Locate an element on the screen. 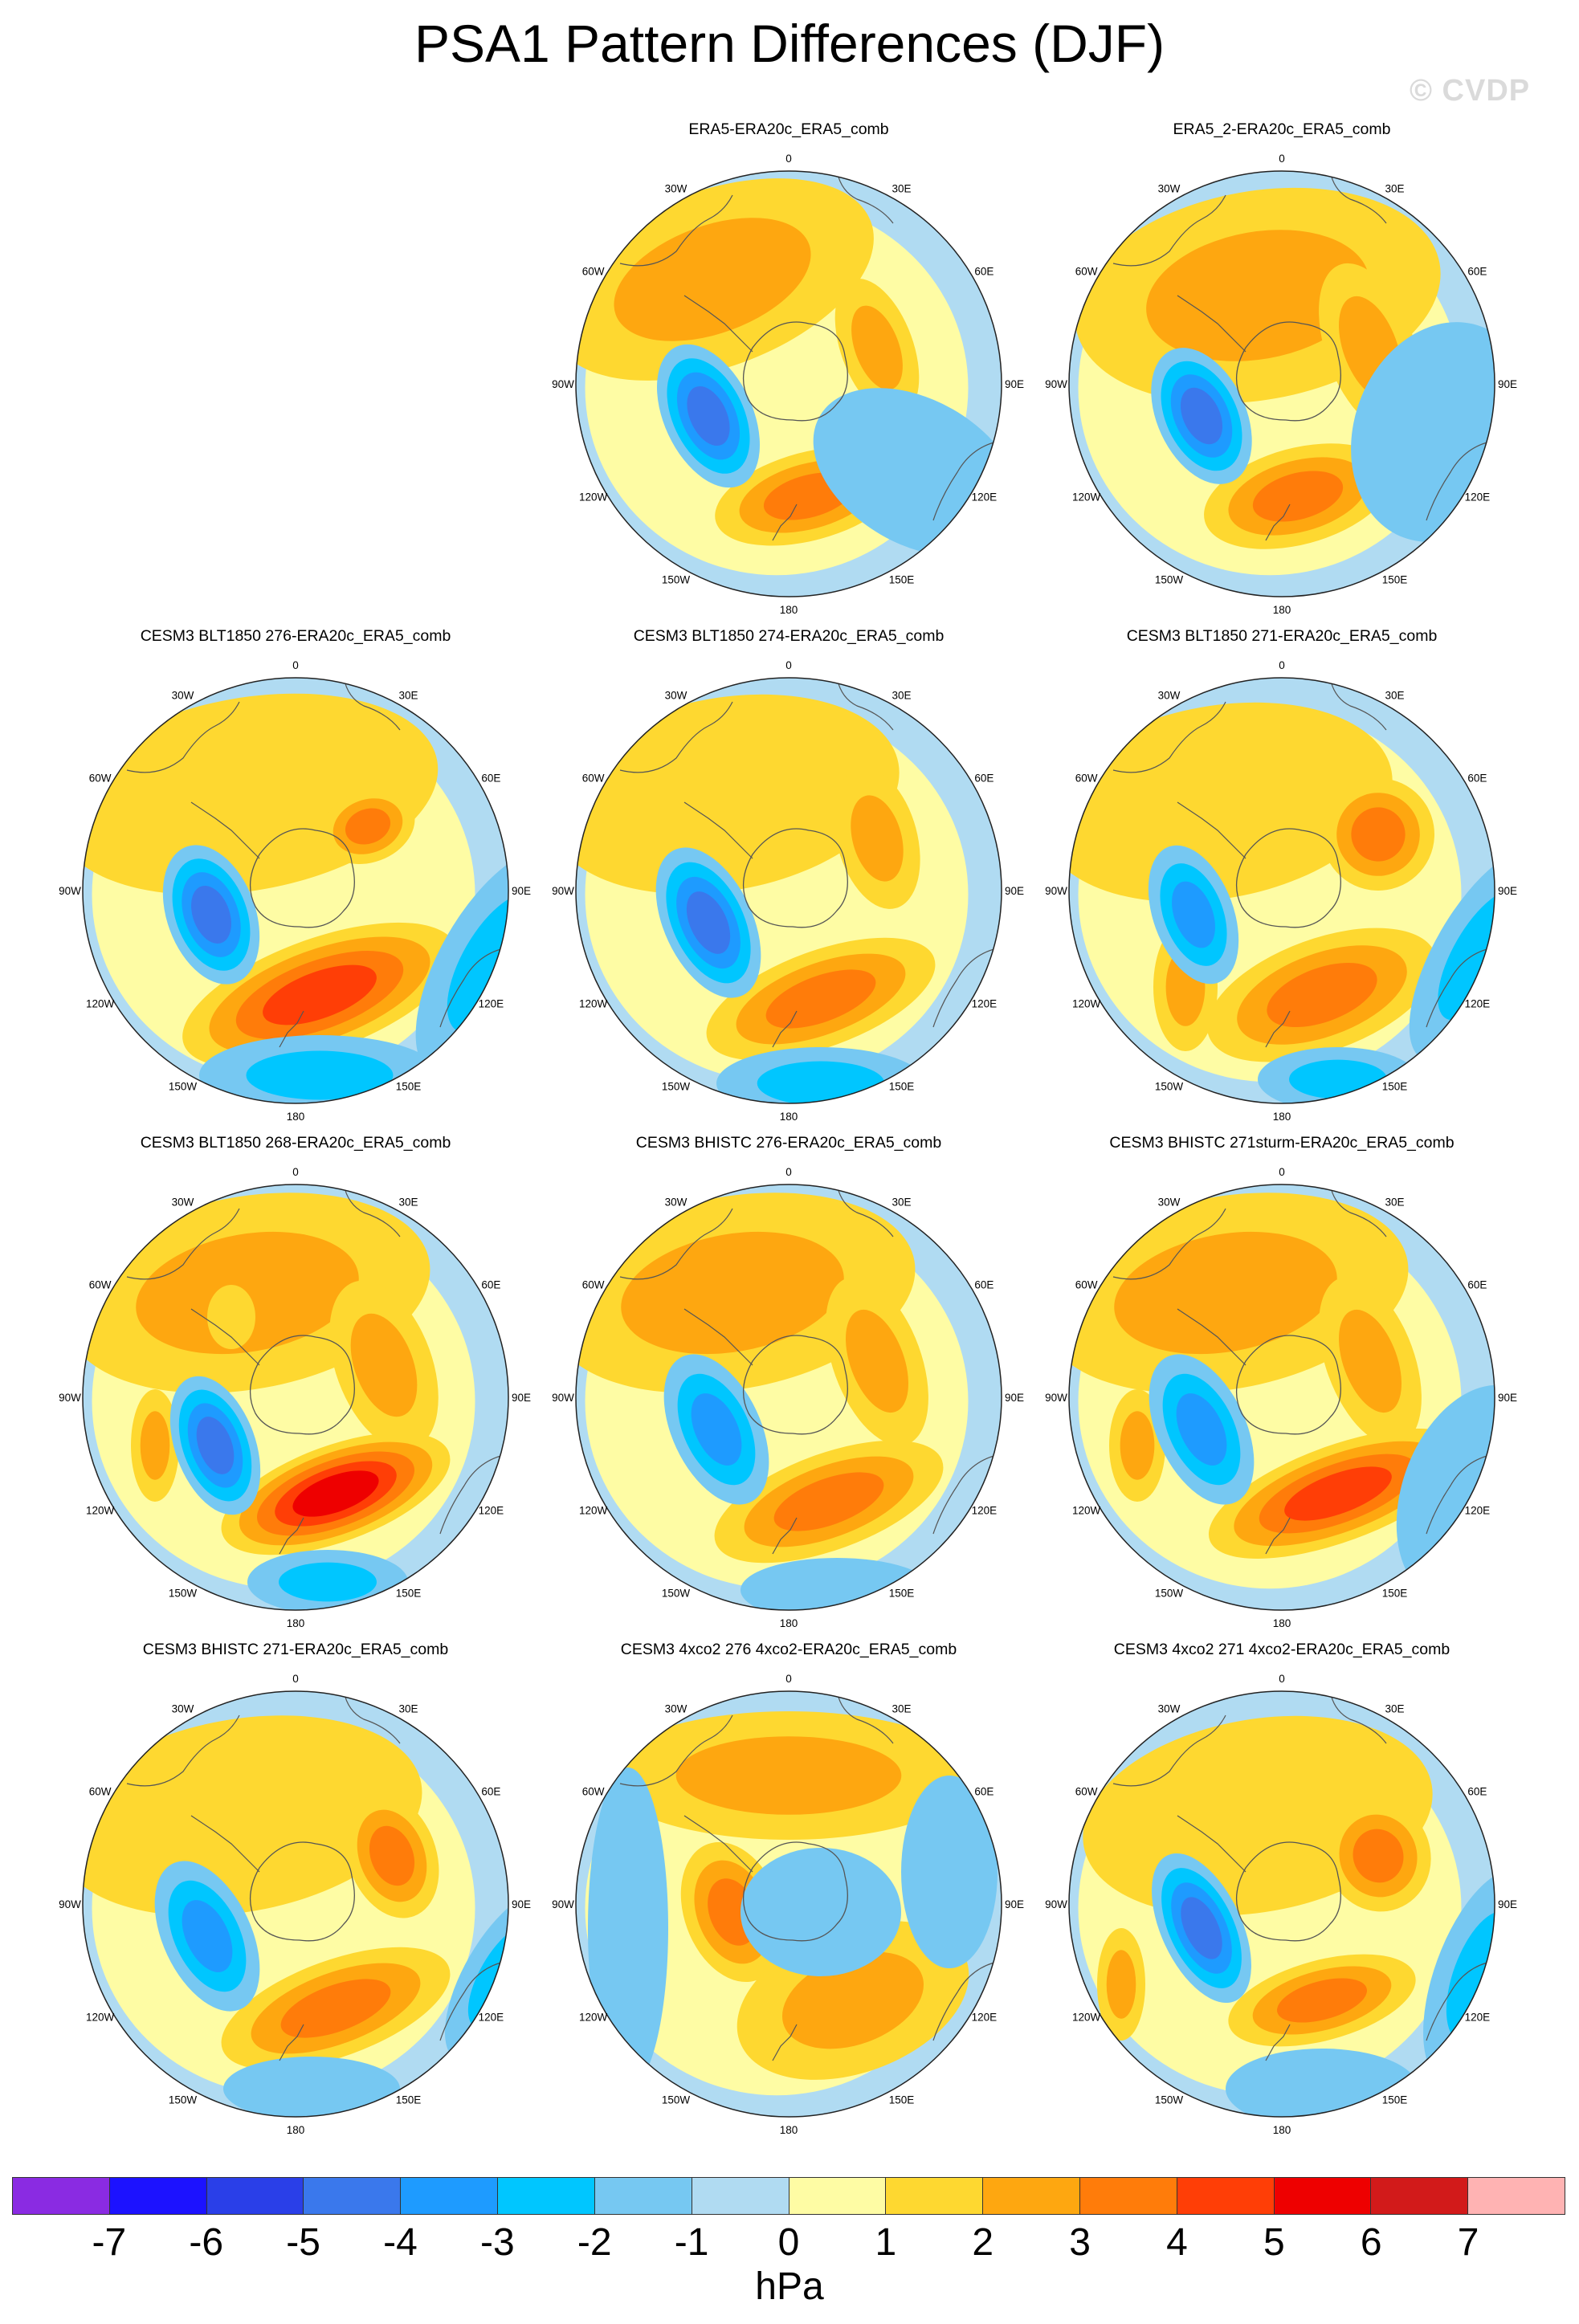  colorbar-tick-label: 0 is located at coordinates (788, 2243).